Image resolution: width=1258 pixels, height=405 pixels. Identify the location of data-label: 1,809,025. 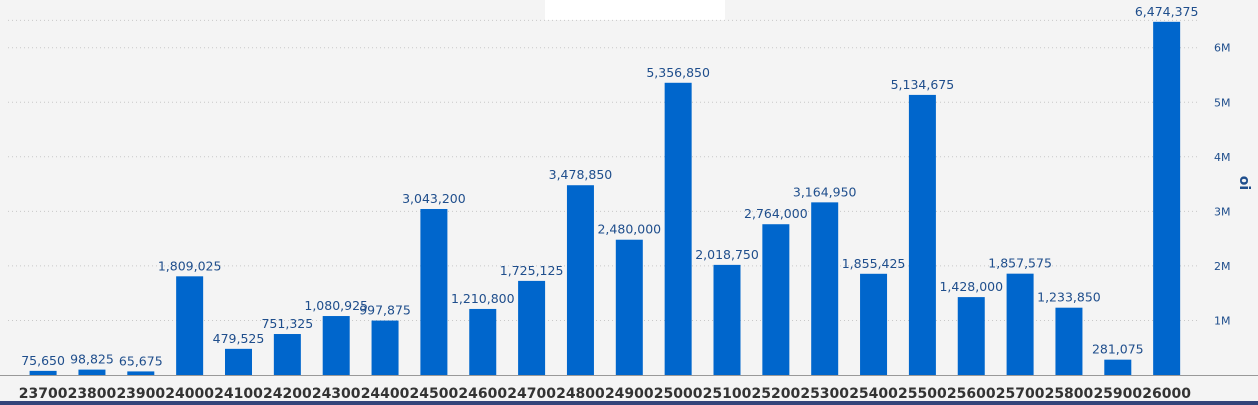
(190, 265).